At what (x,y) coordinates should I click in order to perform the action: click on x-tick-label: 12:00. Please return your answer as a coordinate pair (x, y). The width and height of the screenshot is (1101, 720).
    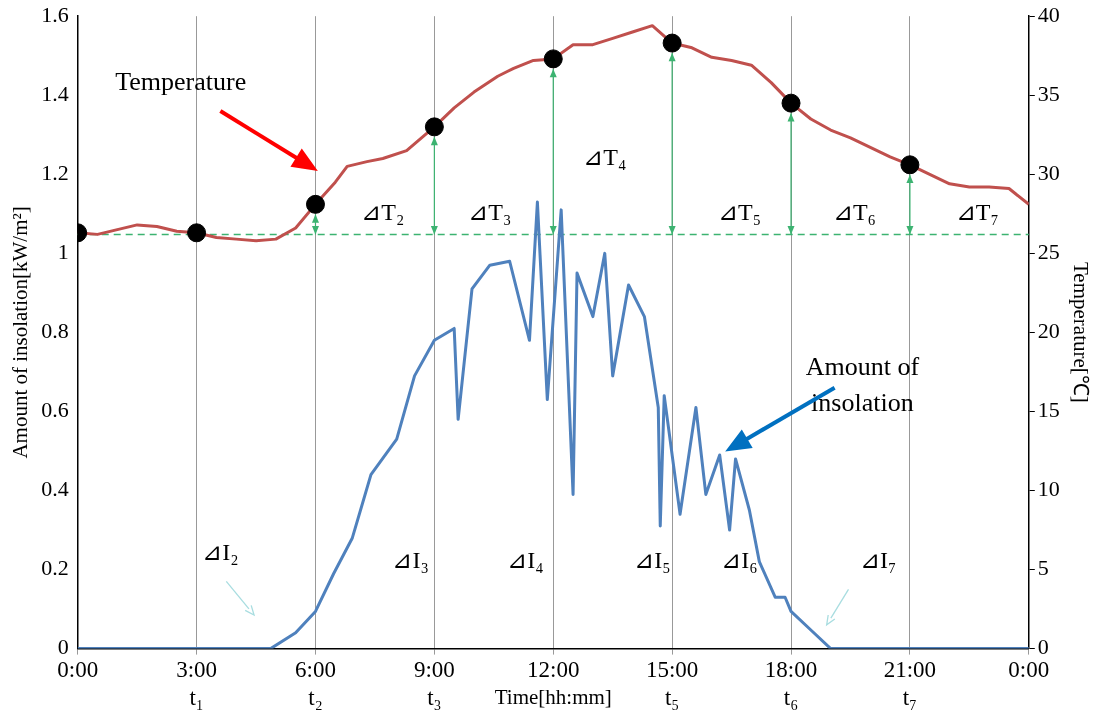
    Looking at the image, I should click on (553, 670).